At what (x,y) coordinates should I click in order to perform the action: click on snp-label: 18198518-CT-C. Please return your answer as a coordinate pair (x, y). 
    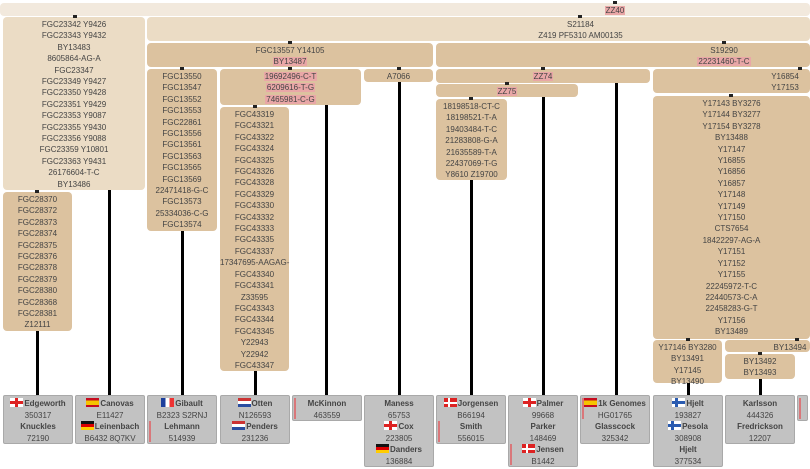
    Looking at the image, I should click on (471, 106).